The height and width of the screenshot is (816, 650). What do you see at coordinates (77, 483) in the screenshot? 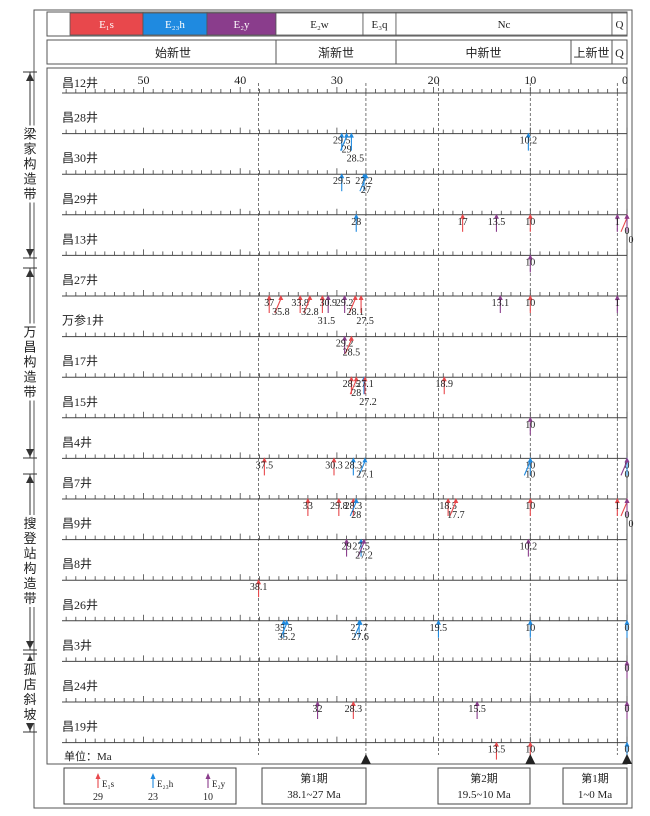
I see `well-label: 昌7井` at bounding box center [77, 483].